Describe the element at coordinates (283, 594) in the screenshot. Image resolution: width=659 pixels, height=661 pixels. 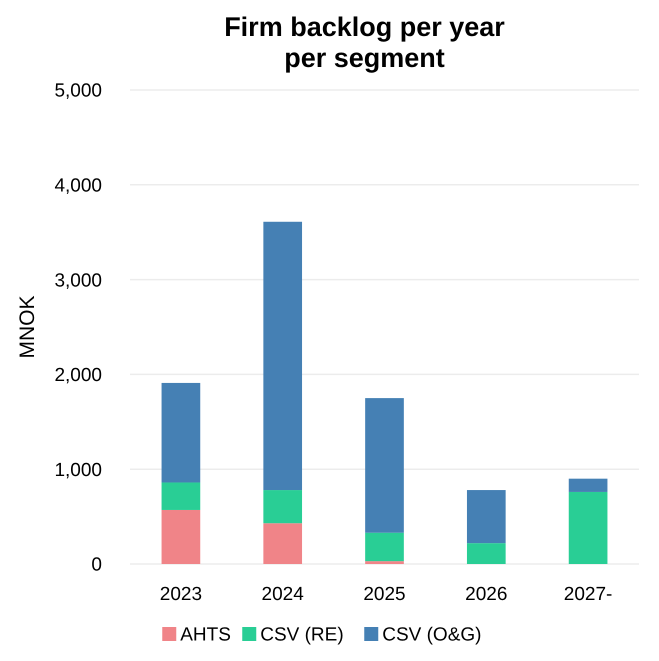
I see `x-tick-label: 2024` at that location.